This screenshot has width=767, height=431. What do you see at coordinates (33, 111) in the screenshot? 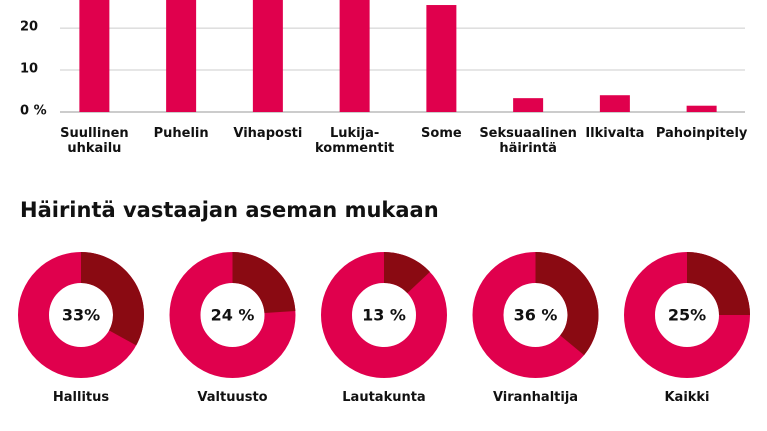
I see `y-tick-label: 0 %` at bounding box center [33, 111].